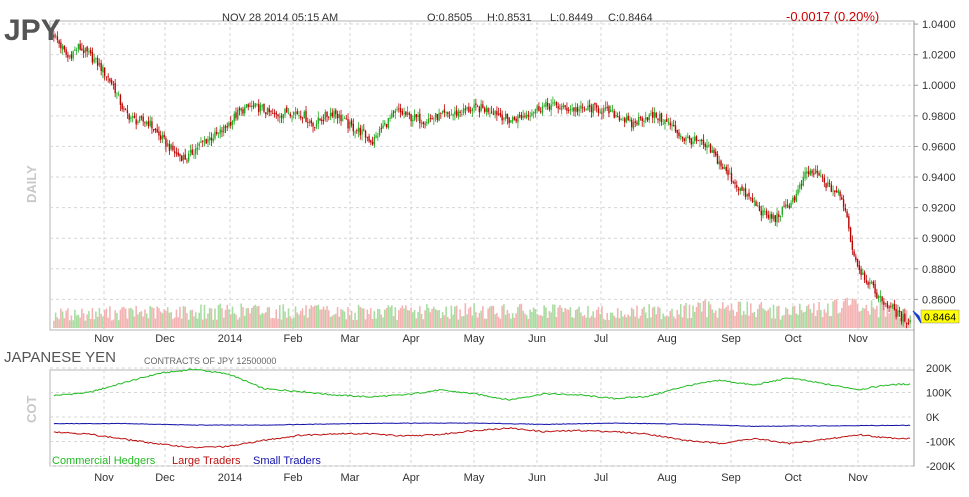  What do you see at coordinates (858, 478) in the screenshot?
I see `cot-x-tick: Nov` at bounding box center [858, 478].